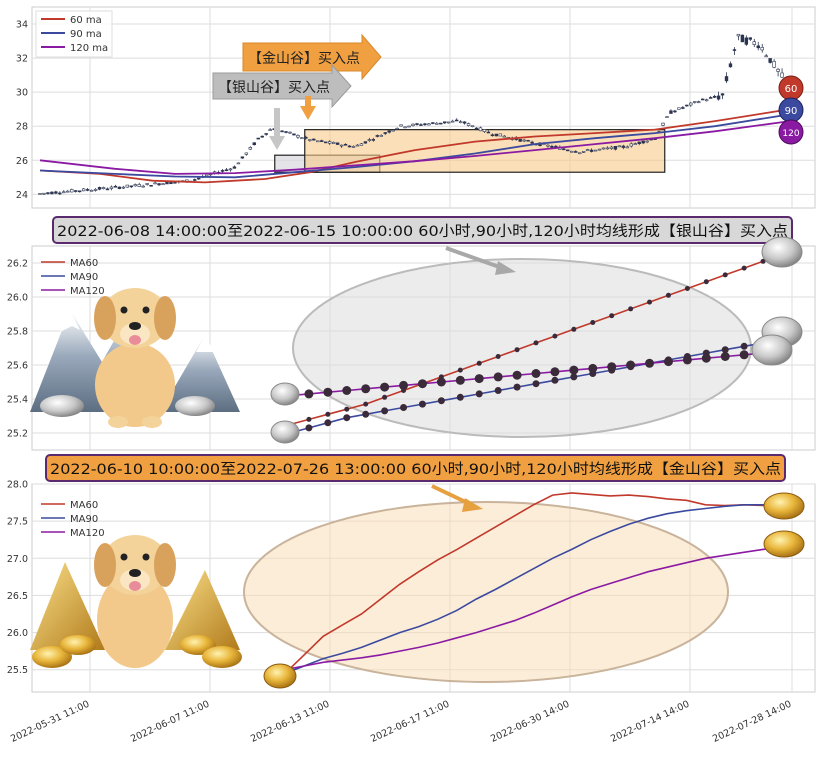  I want to click on ma90-badge-text: 90, so click(791, 111).